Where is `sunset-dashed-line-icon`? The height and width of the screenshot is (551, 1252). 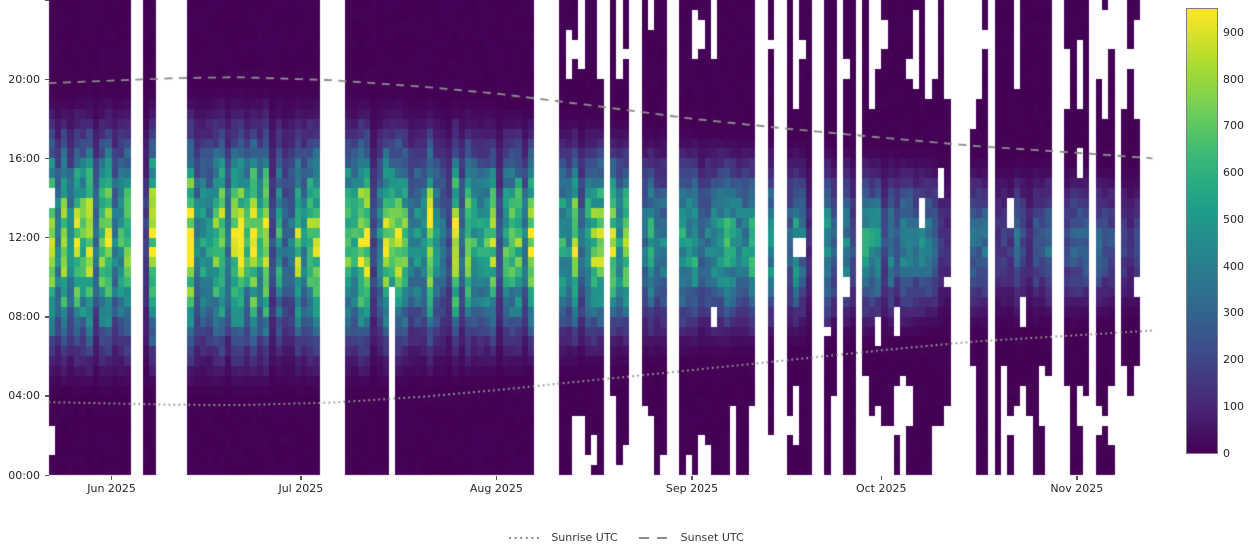
sunset-dashed-line-icon is located at coordinates (655, 537).